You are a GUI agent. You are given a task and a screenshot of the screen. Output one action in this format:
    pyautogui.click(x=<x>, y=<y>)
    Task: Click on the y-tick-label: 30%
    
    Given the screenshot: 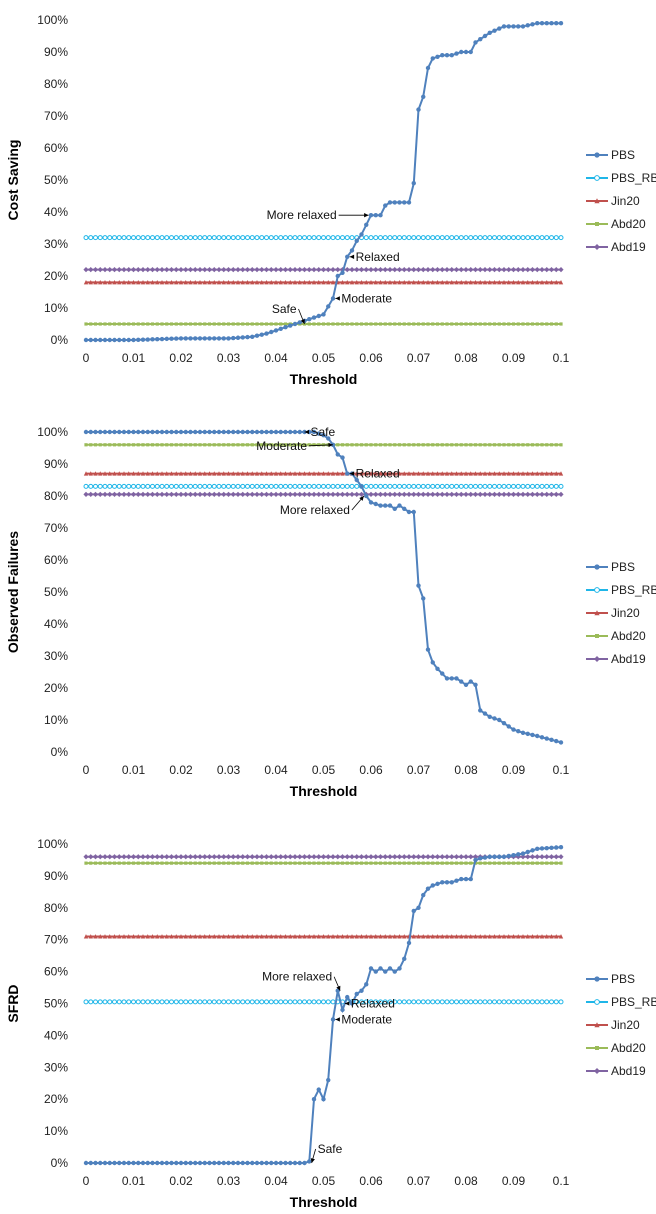 What is the action you would take?
    pyautogui.click(x=56, y=1067)
    